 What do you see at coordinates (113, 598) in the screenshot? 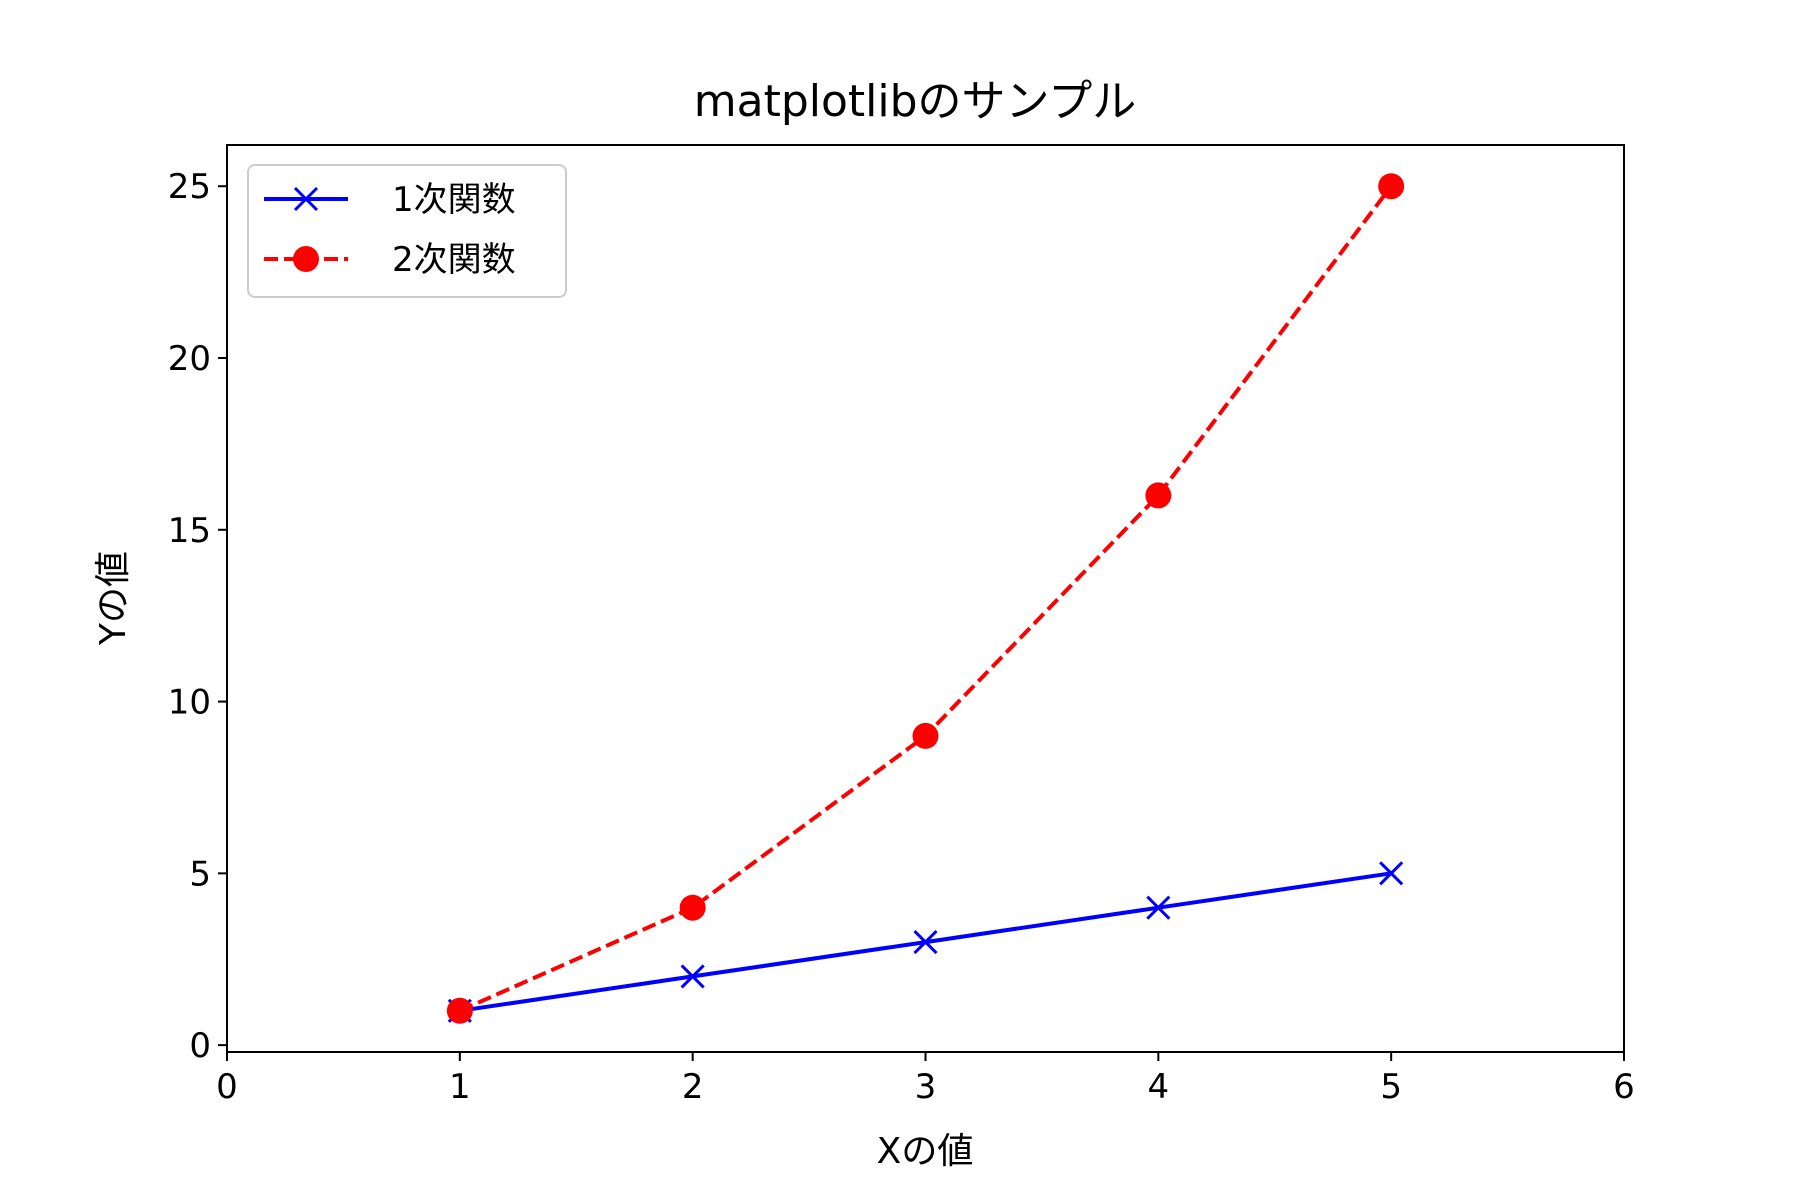
I see `y-axis-label: Yの値` at bounding box center [113, 598].